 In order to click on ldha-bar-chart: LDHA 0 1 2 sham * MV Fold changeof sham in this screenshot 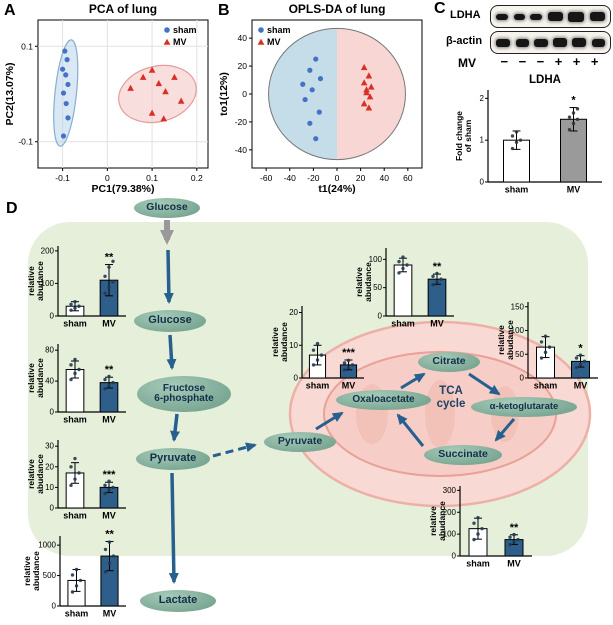, I will do `click(530, 134)`.